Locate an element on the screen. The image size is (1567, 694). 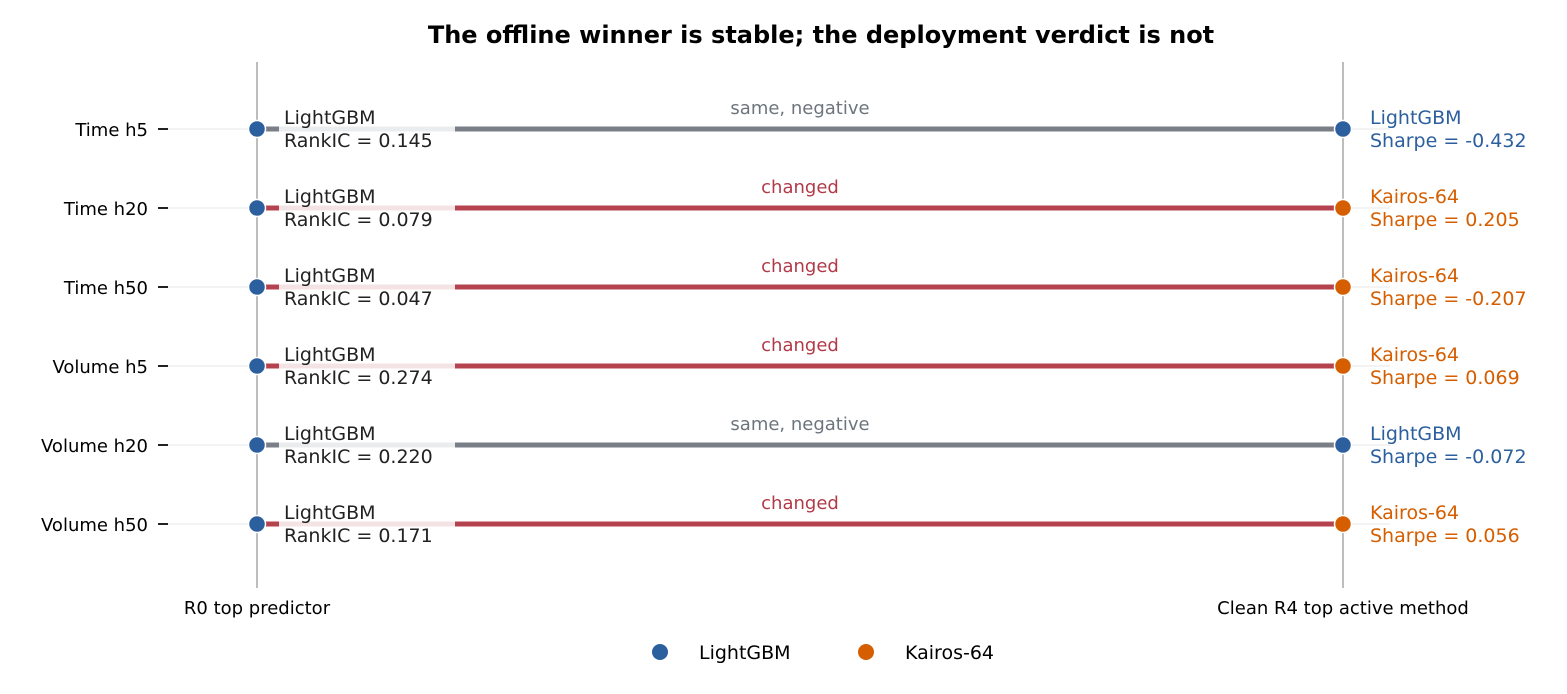
left-metric-label: RankIC = 0.145 is located at coordinates (358, 141).